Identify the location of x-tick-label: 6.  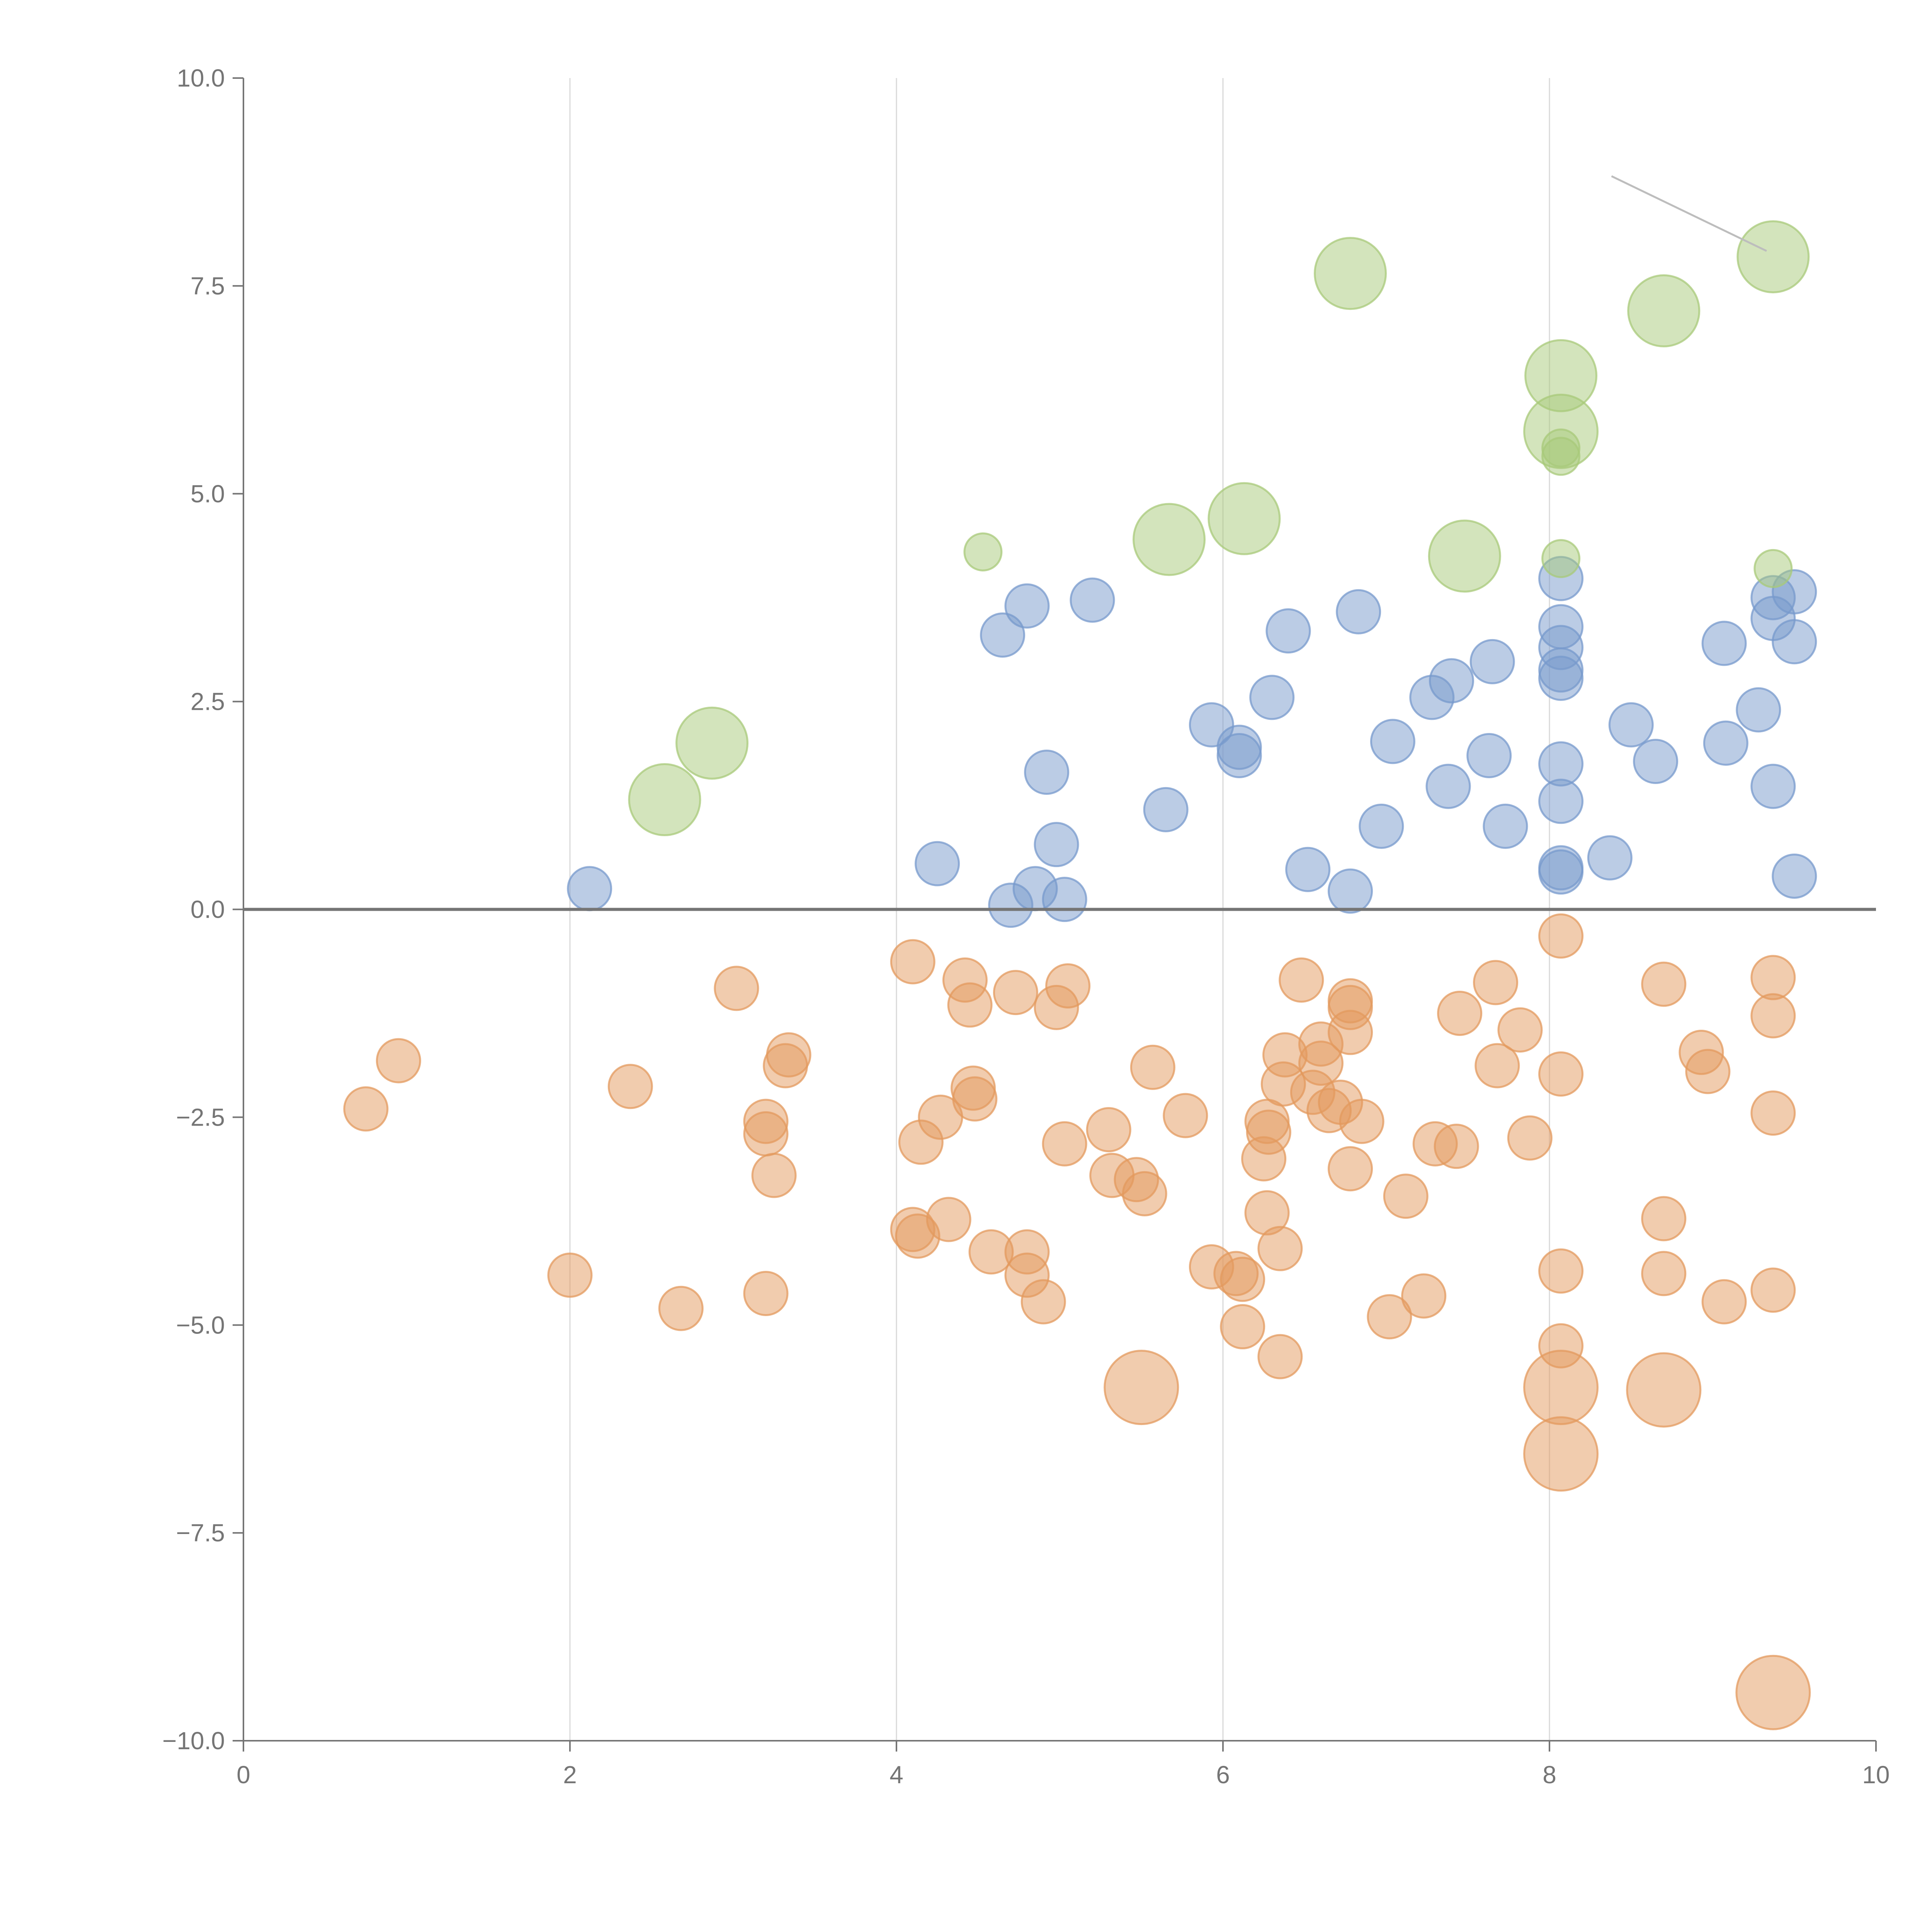
(1223, 1775).